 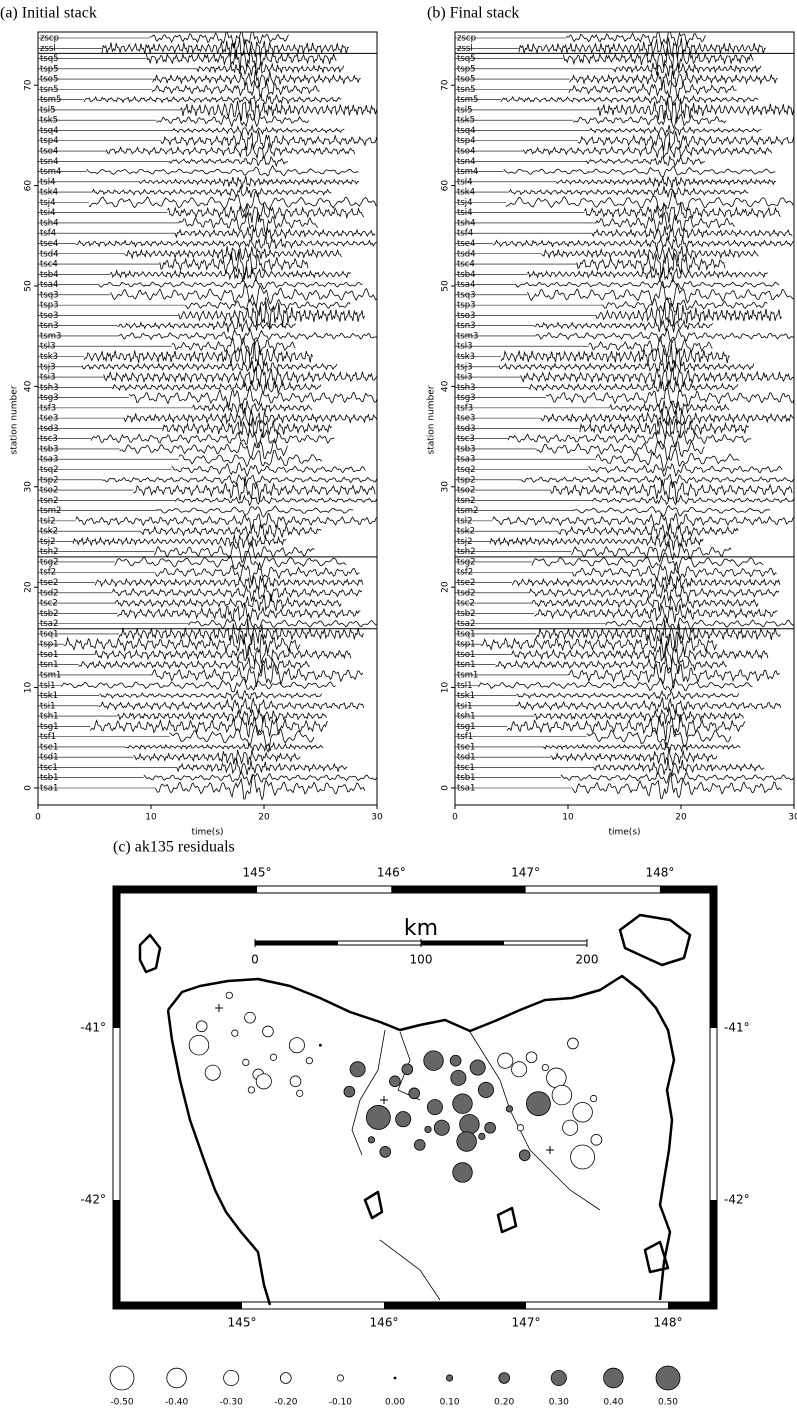 I want to click on legend-label: -0.50, so click(x=122, y=1403).